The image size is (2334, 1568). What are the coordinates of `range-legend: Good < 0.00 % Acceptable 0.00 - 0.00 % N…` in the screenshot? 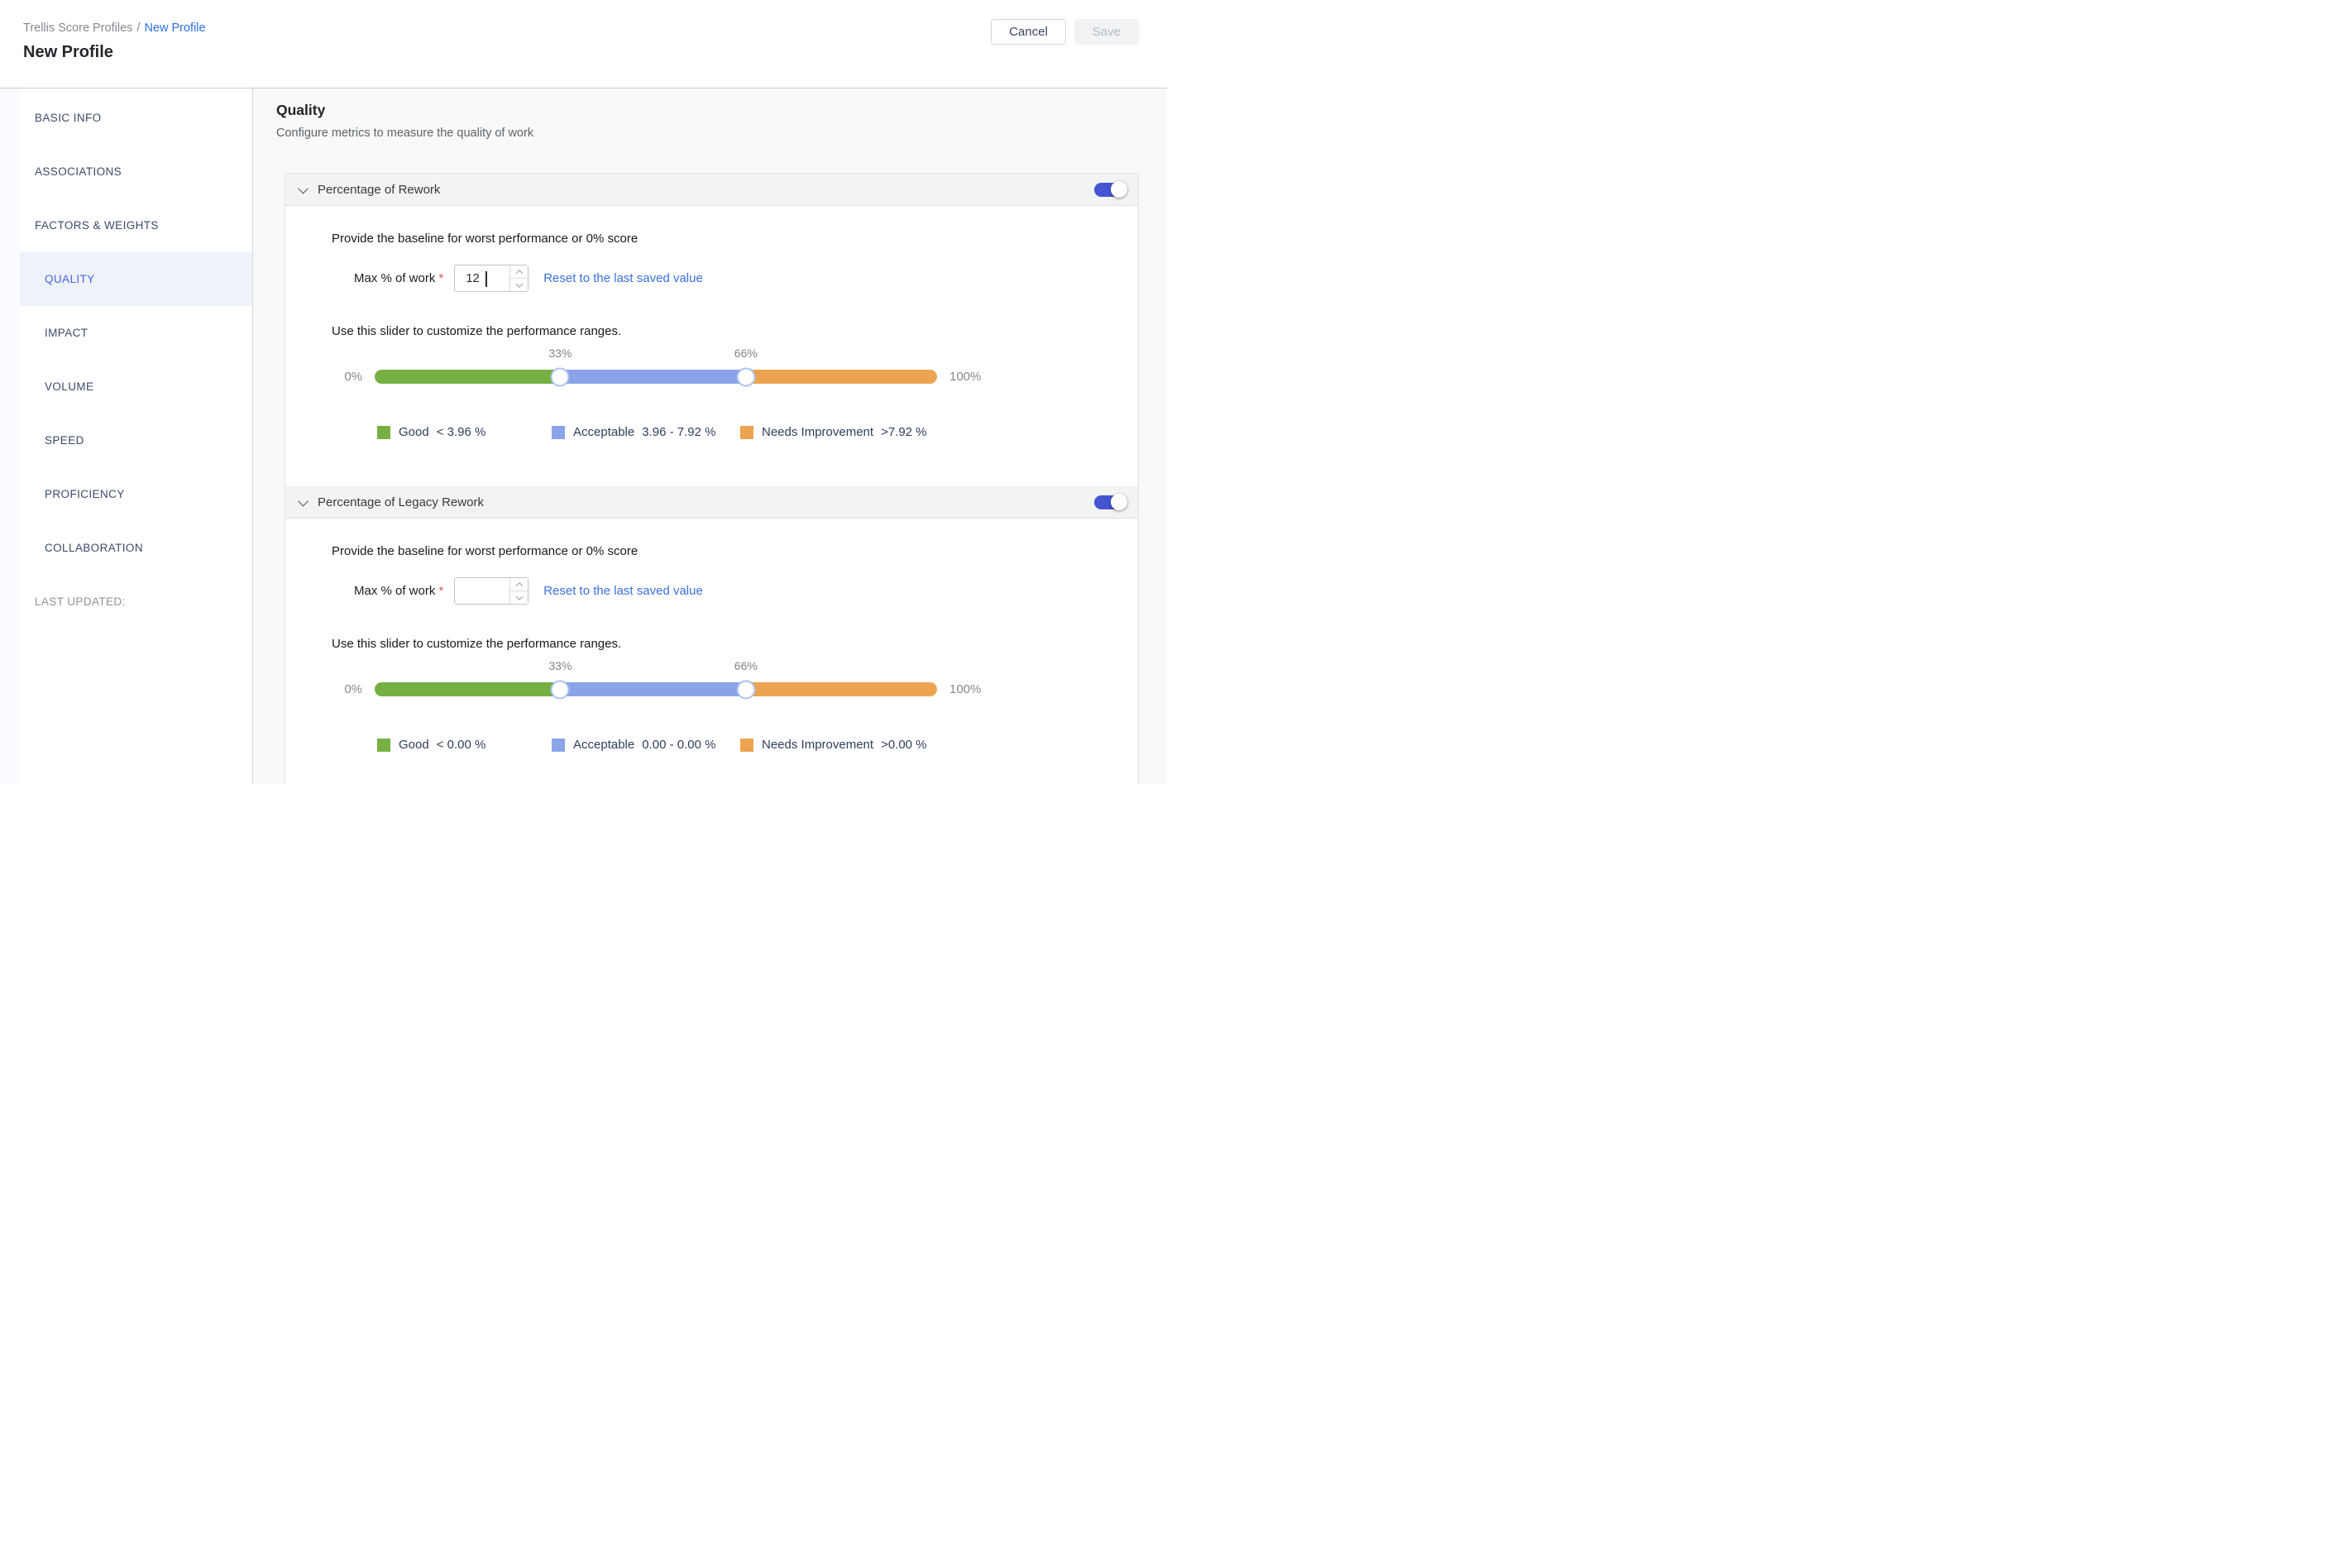 It's located at (757, 745).